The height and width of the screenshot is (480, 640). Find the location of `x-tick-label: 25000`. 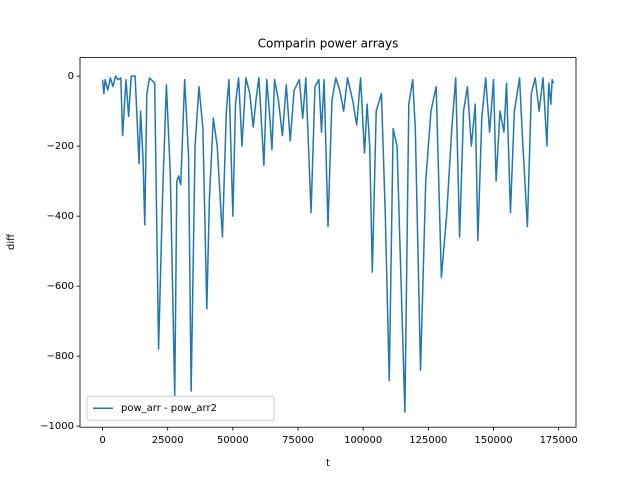

x-tick-label: 25000 is located at coordinates (168, 440).